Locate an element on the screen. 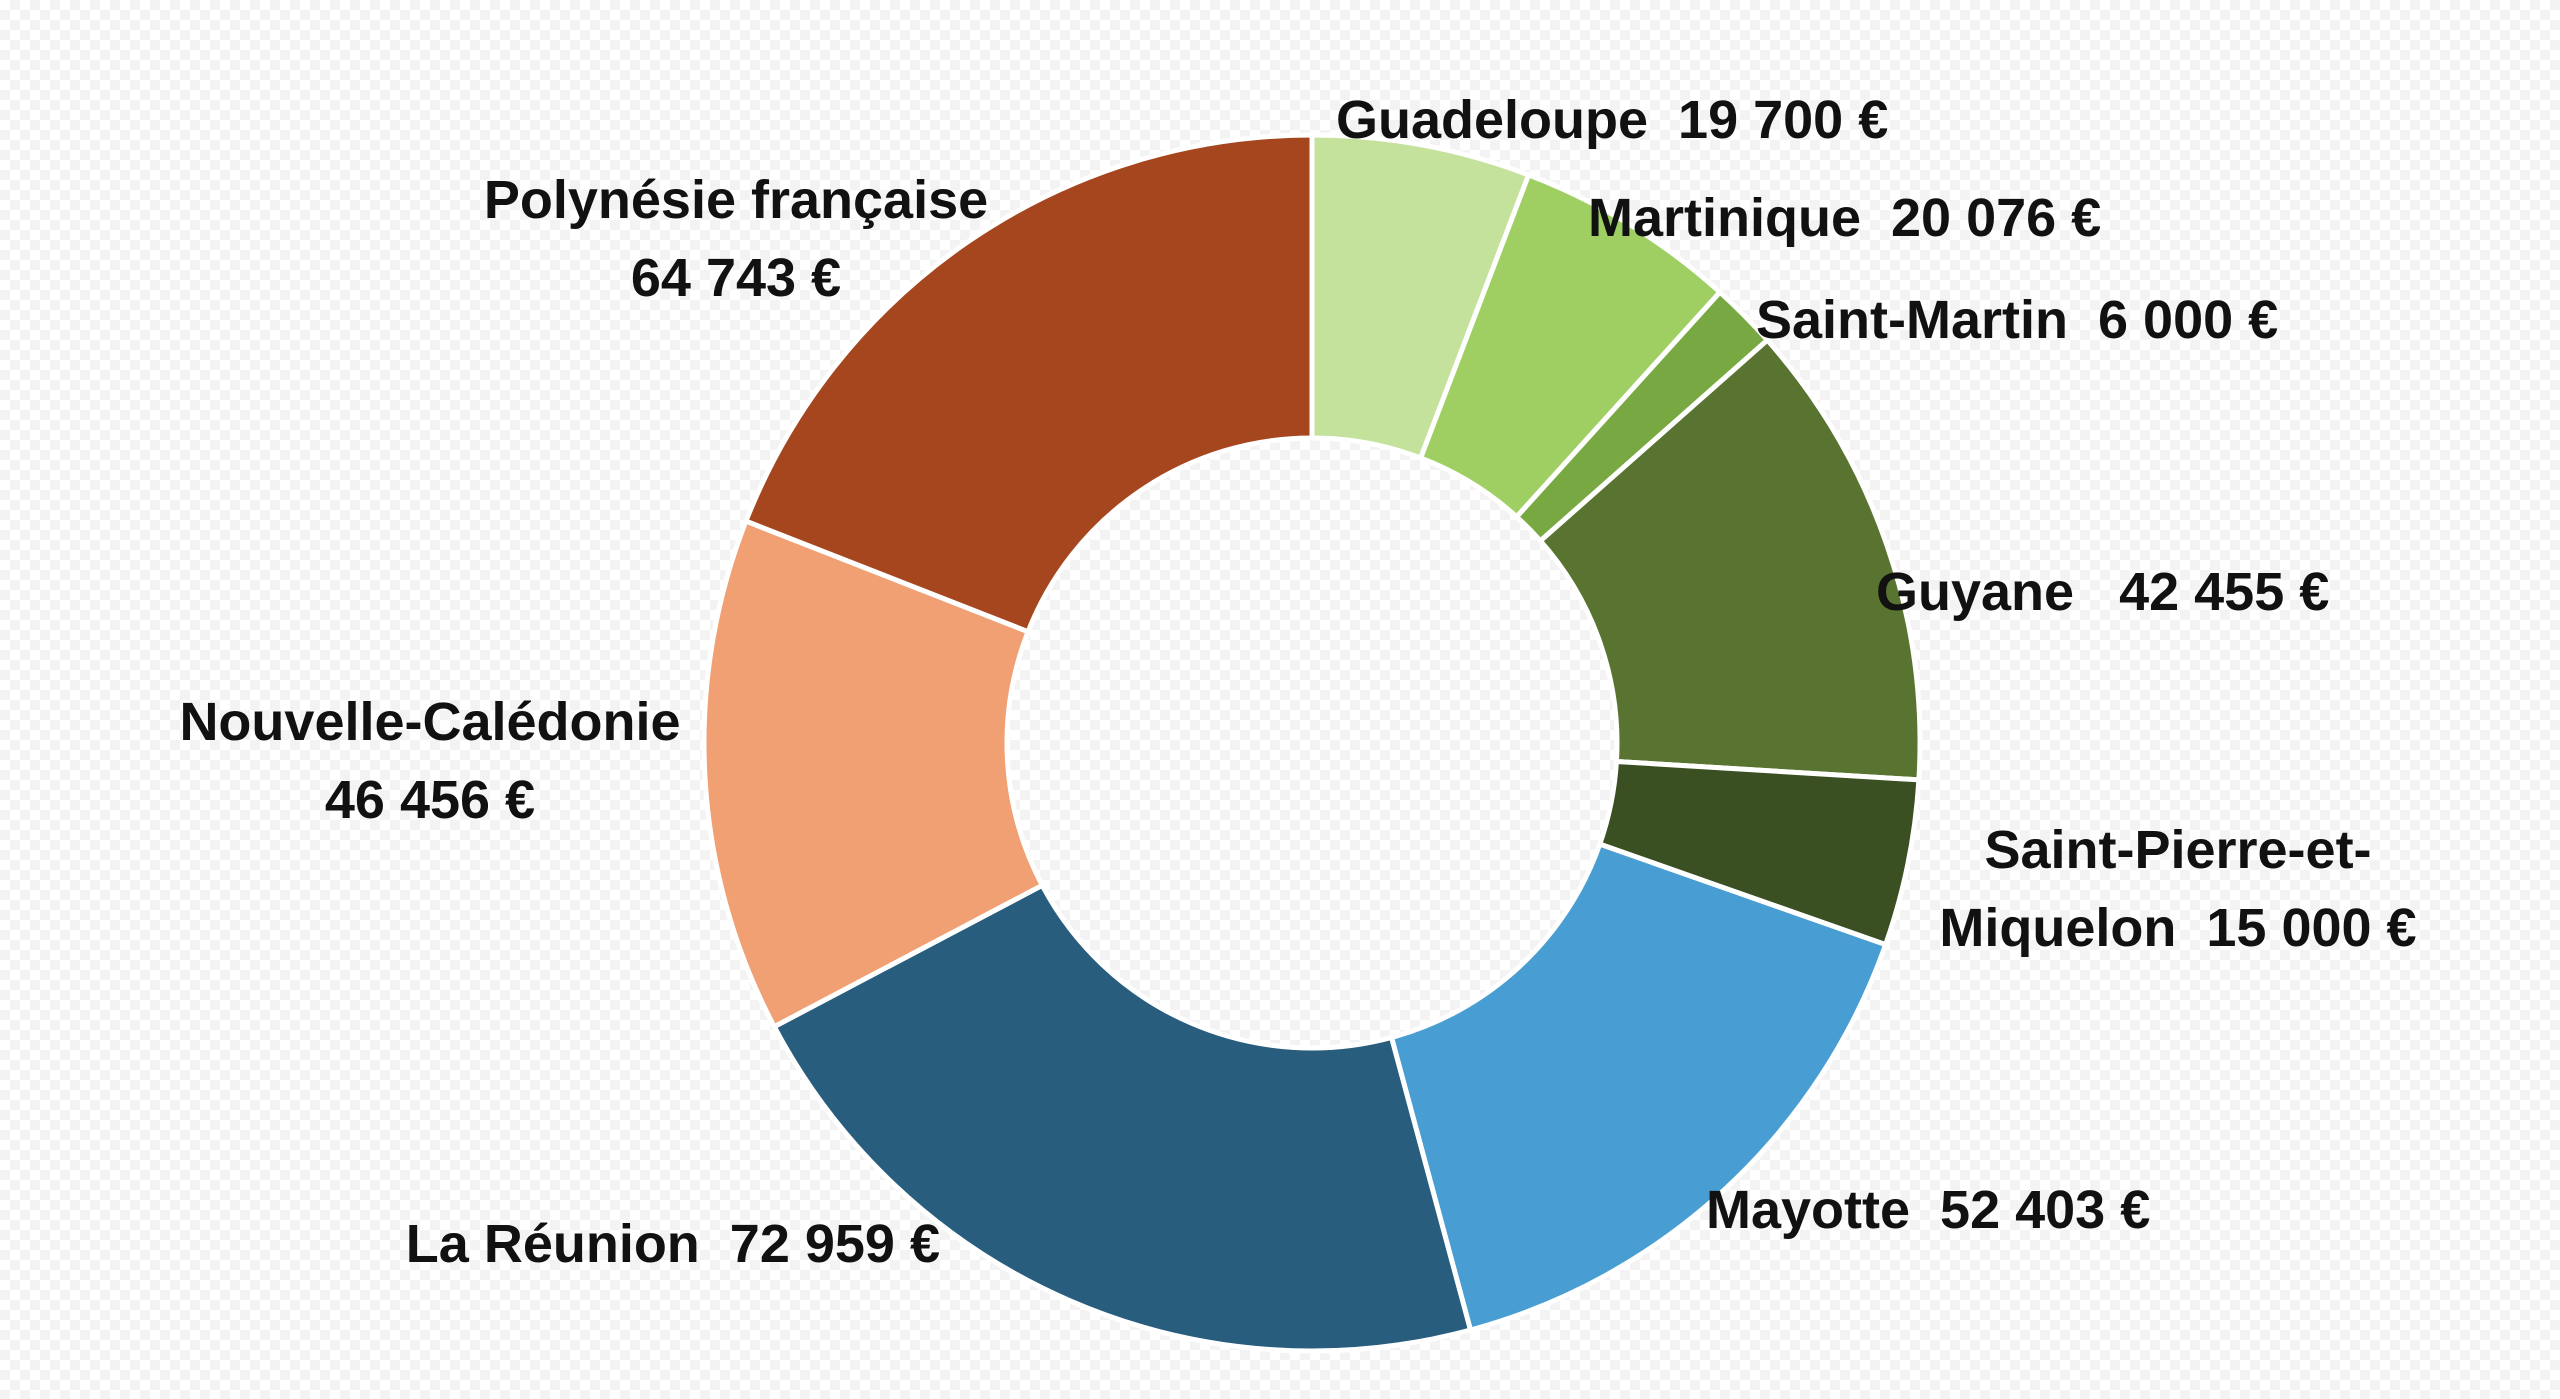  data-label-nouvelle-caledonie: Nouvelle-Calédonie 46 456 € is located at coordinates (429, 761).